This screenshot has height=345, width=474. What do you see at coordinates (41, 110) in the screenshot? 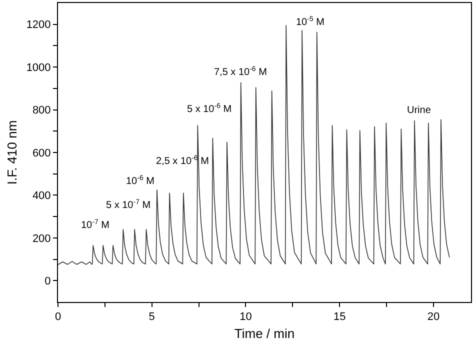
I see `y-tick-label: 800` at bounding box center [41, 110].